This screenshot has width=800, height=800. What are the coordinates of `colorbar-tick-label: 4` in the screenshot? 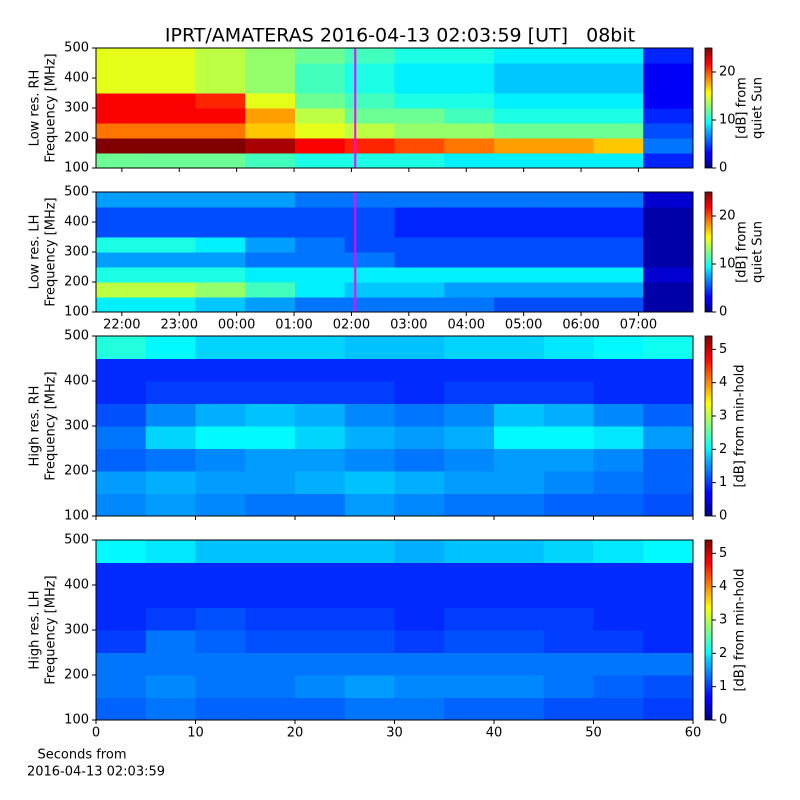 It's located at (723, 382).